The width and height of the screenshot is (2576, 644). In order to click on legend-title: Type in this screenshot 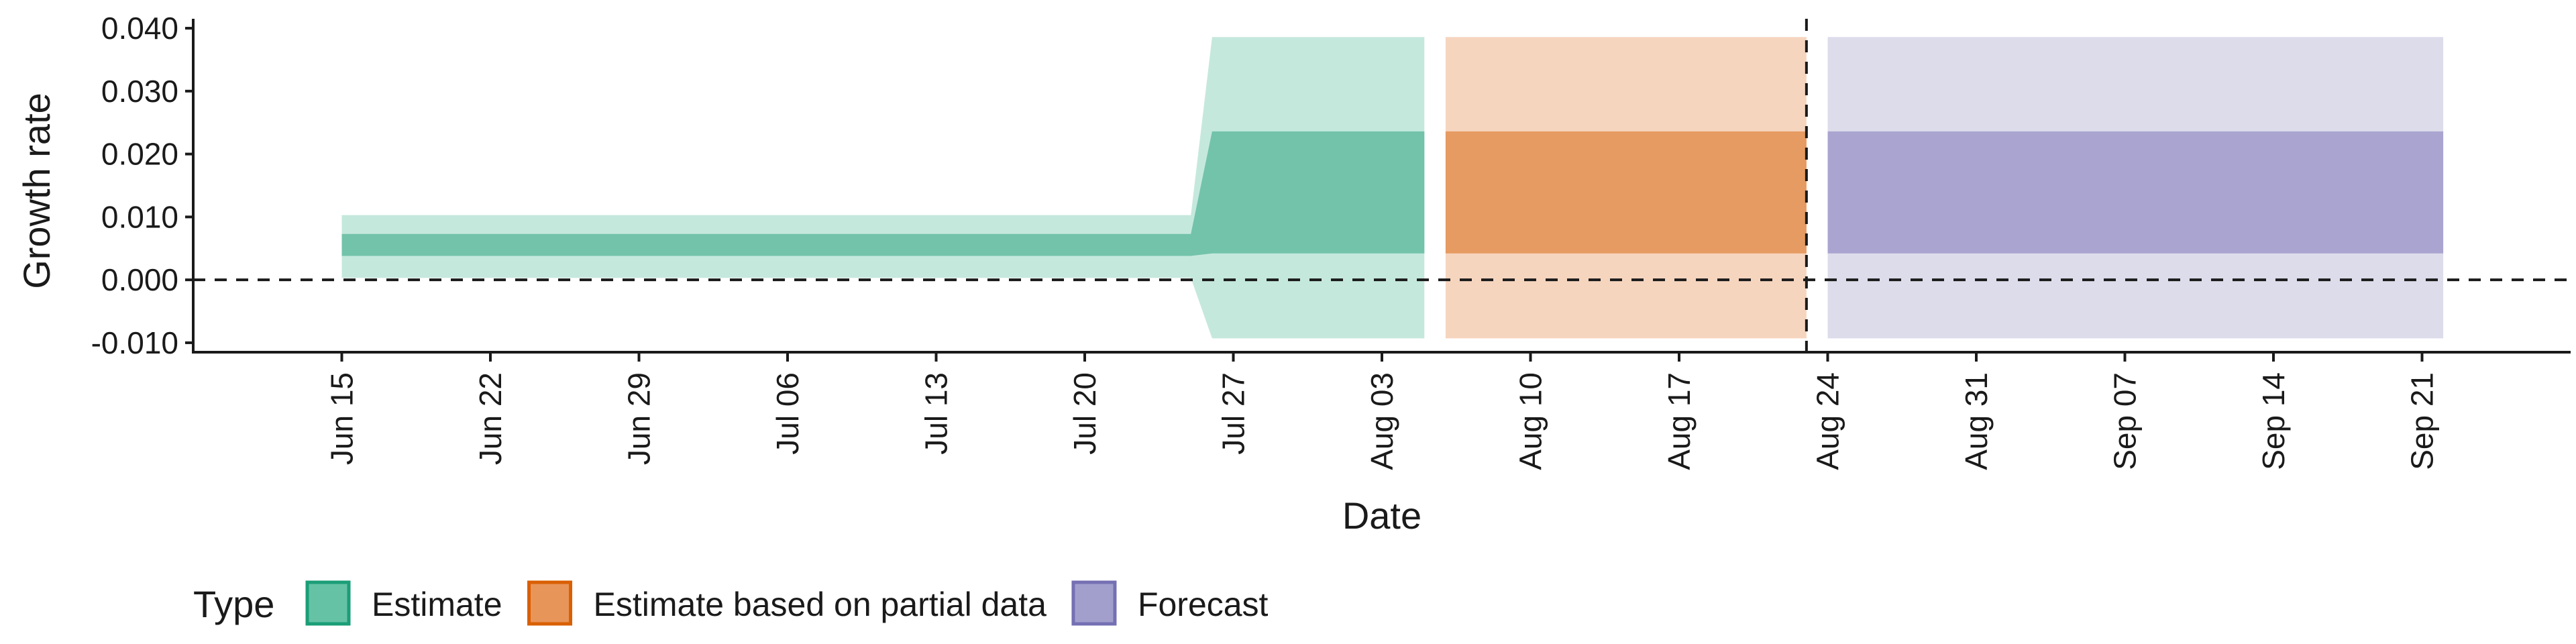, I will do `click(233, 604)`.